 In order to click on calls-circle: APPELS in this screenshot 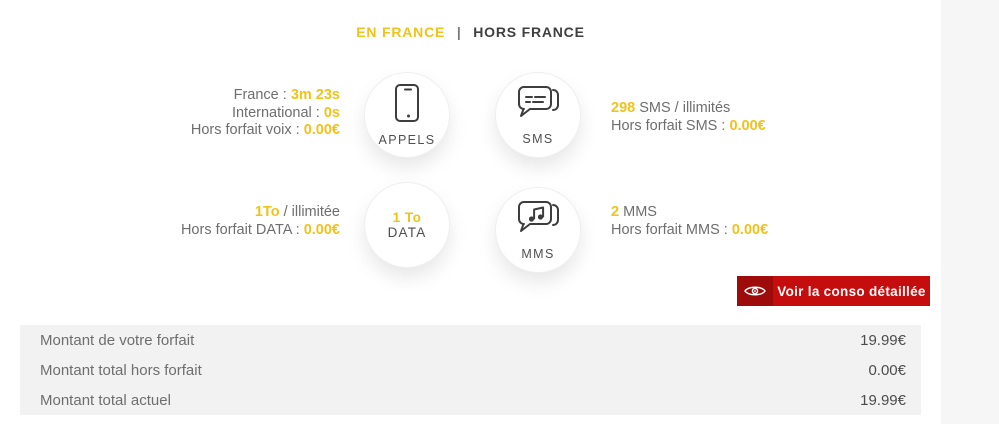, I will do `click(407, 115)`.